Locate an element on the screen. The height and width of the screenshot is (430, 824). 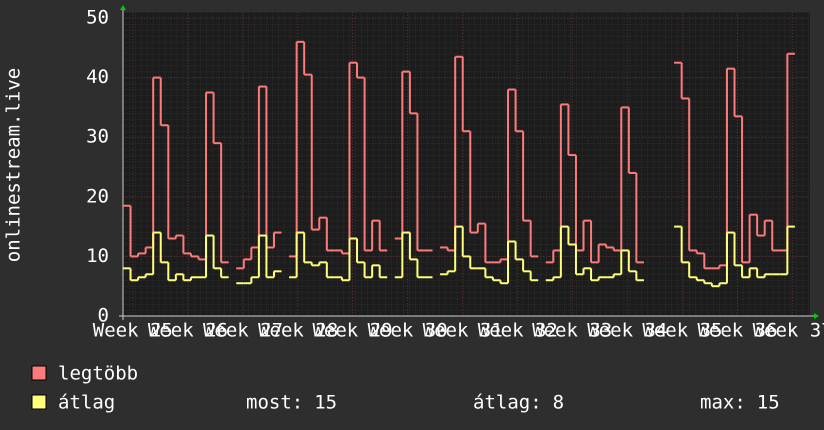
y-axis-label: onlinestream.live is located at coordinates (14, 165).